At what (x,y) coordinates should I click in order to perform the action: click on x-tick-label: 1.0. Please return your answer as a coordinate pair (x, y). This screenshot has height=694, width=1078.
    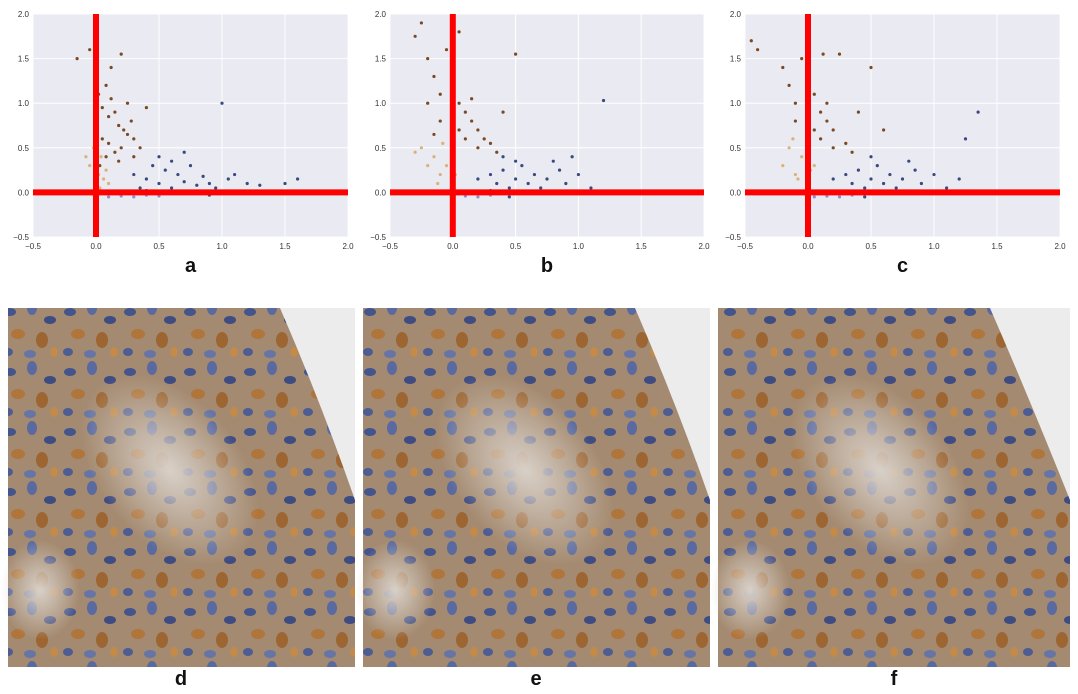
    Looking at the image, I should click on (222, 246).